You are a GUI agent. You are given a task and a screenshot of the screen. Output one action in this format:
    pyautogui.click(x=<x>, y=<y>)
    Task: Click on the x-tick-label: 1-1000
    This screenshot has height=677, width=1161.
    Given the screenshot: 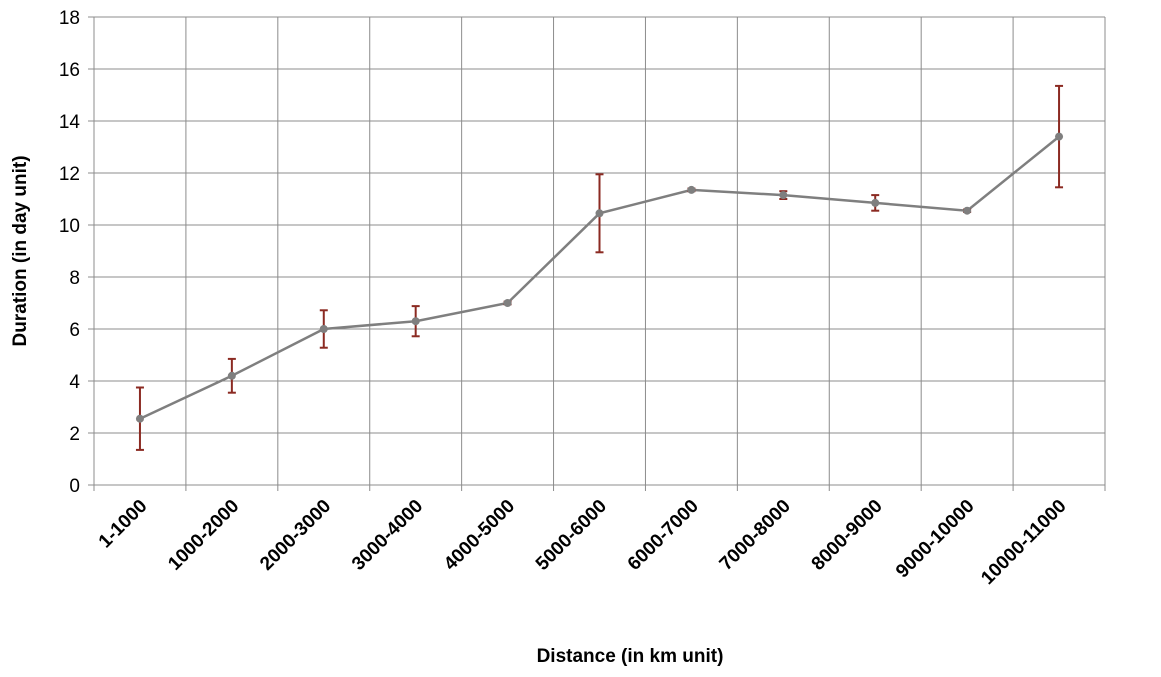 What is the action you would take?
    pyautogui.click(x=123, y=524)
    